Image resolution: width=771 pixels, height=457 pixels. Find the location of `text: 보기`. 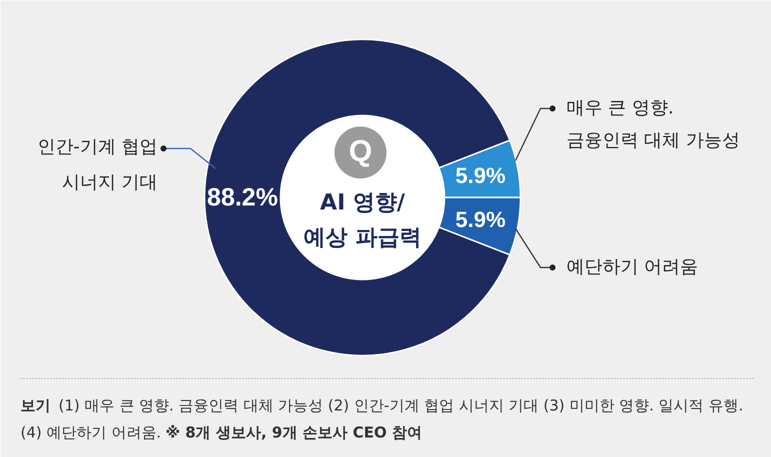

text: 보기 is located at coordinates (35, 405).